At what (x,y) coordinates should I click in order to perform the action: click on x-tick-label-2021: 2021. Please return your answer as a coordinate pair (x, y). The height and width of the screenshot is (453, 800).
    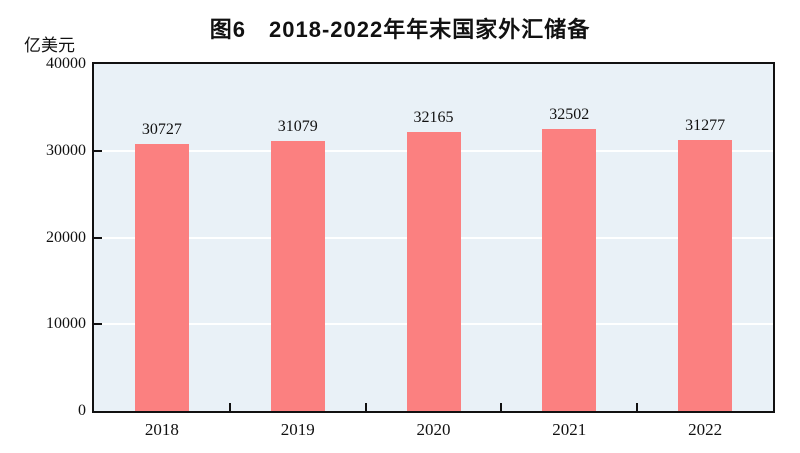
    Looking at the image, I should click on (569, 429).